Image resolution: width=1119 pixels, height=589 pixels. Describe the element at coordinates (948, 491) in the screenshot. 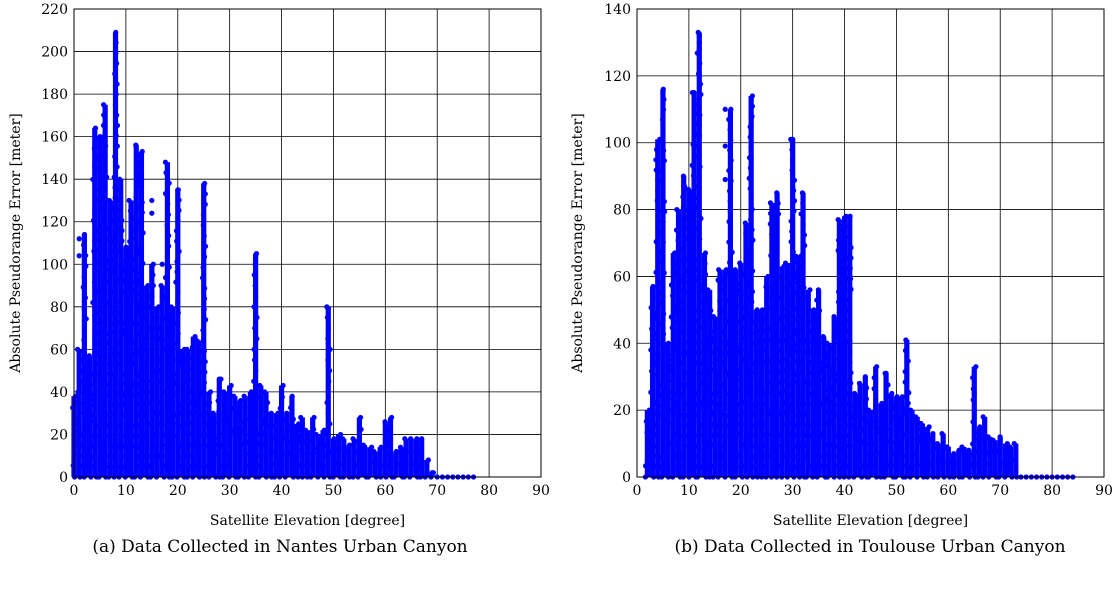

I see `x-tick-label: 60` at that location.